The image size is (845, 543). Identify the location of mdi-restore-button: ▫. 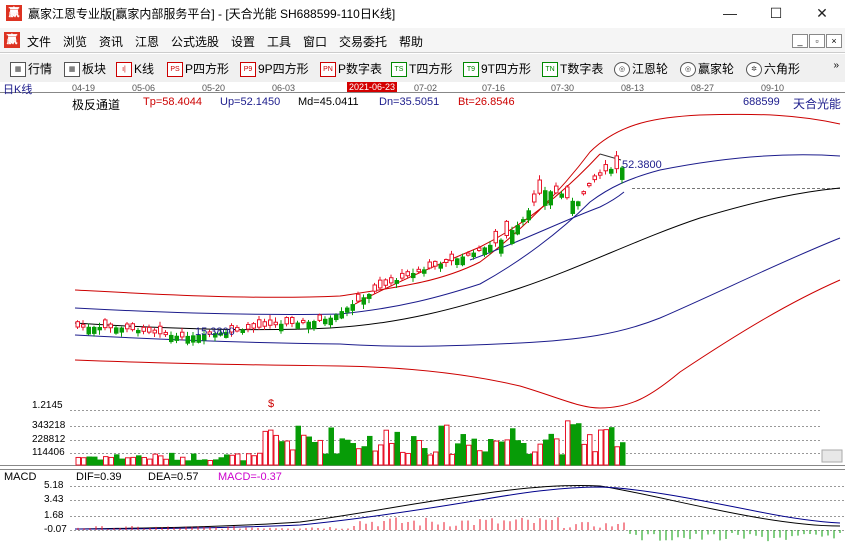
(817, 41).